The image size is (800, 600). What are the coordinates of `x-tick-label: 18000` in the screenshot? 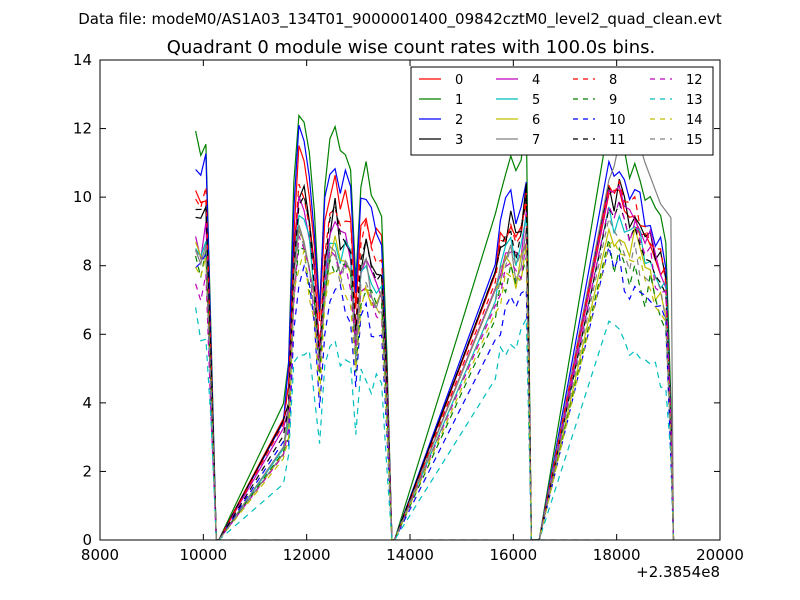 It's located at (617, 555).